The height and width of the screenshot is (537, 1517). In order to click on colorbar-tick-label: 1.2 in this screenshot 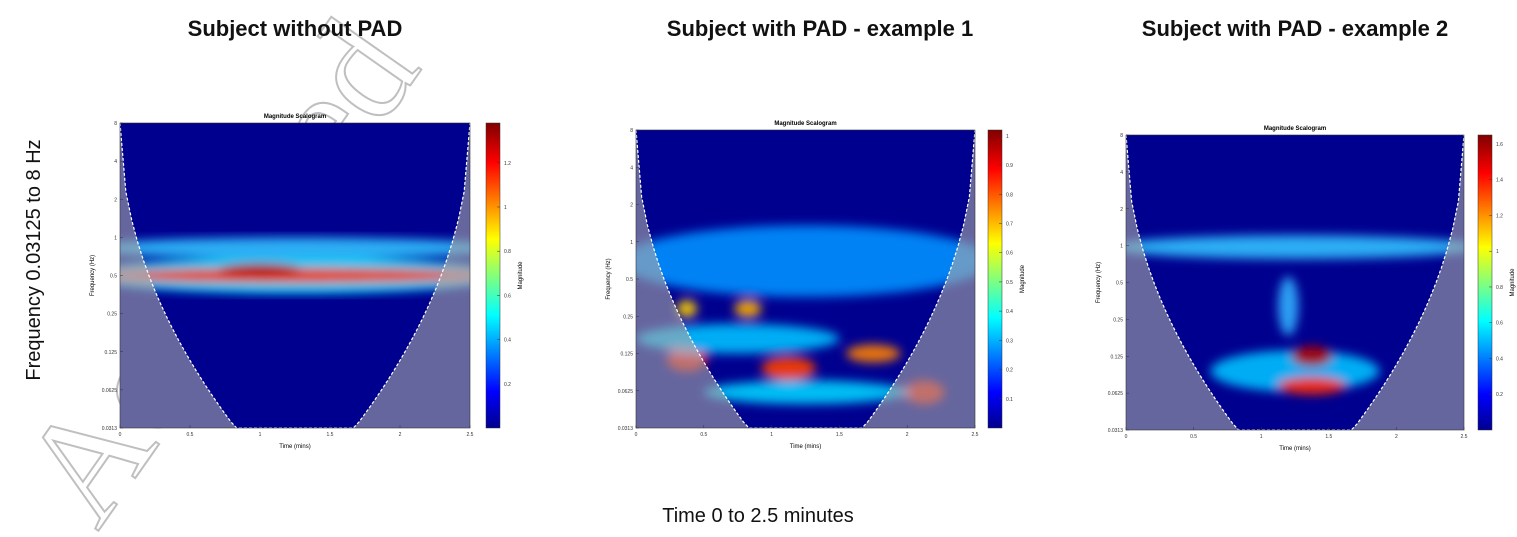, I will do `click(507, 164)`.